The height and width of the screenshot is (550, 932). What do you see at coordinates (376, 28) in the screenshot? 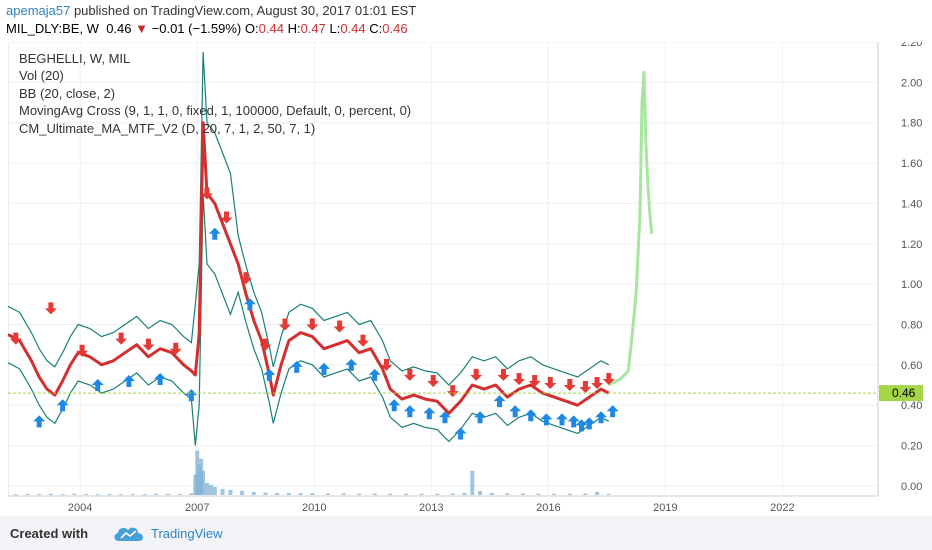
I see `ohlc-close-label: C:` at bounding box center [376, 28].